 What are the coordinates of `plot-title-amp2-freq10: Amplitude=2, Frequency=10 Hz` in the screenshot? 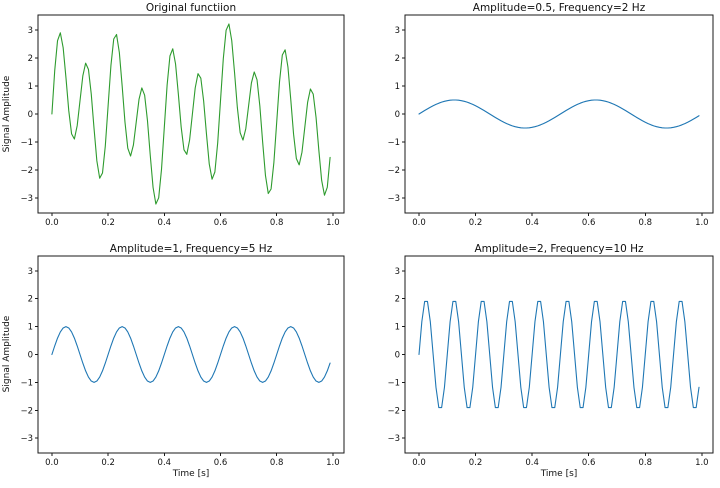 It's located at (559, 249).